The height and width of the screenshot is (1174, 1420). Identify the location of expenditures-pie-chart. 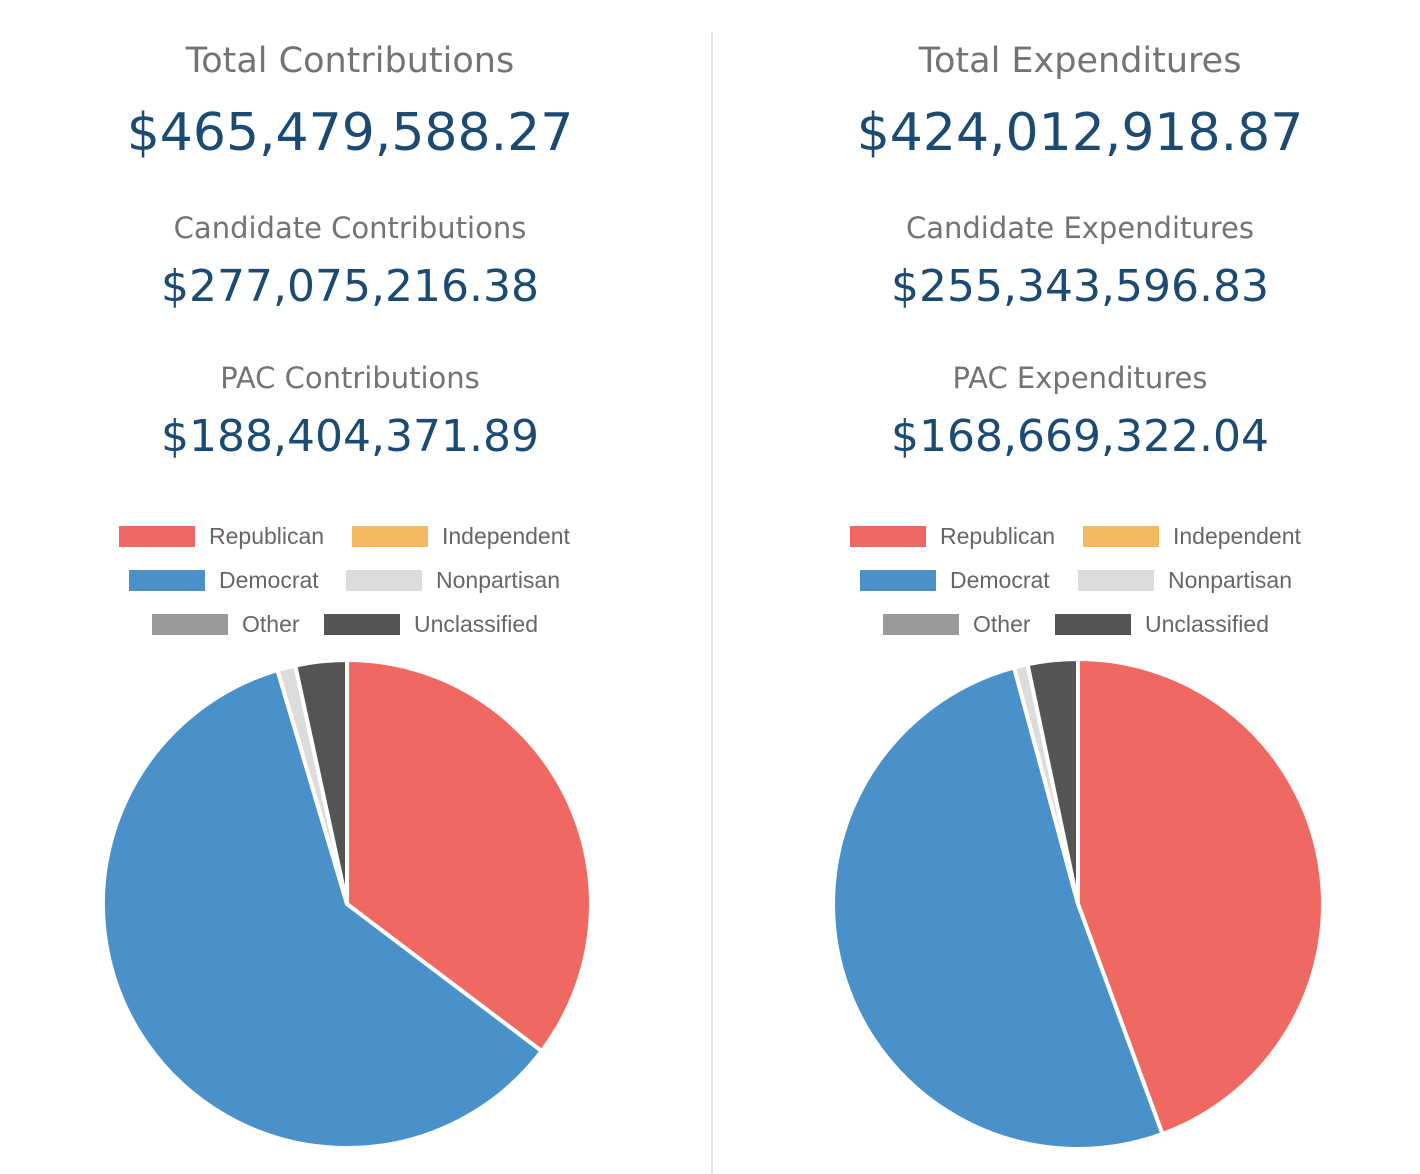
(1078, 904).